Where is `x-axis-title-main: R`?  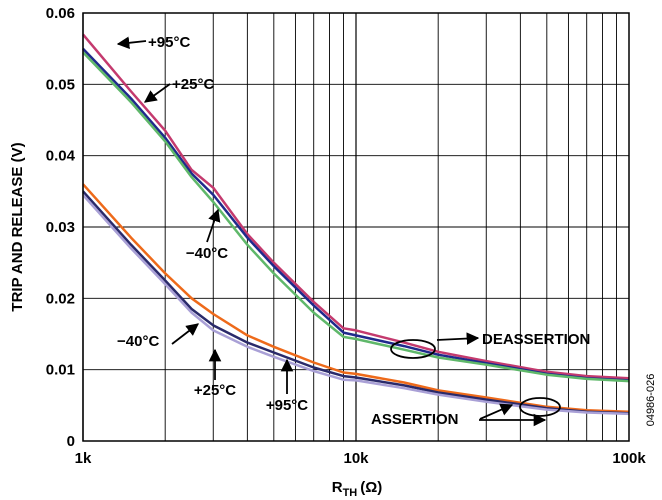
x-axis-title-main: R is located at coordinates (337, 487).